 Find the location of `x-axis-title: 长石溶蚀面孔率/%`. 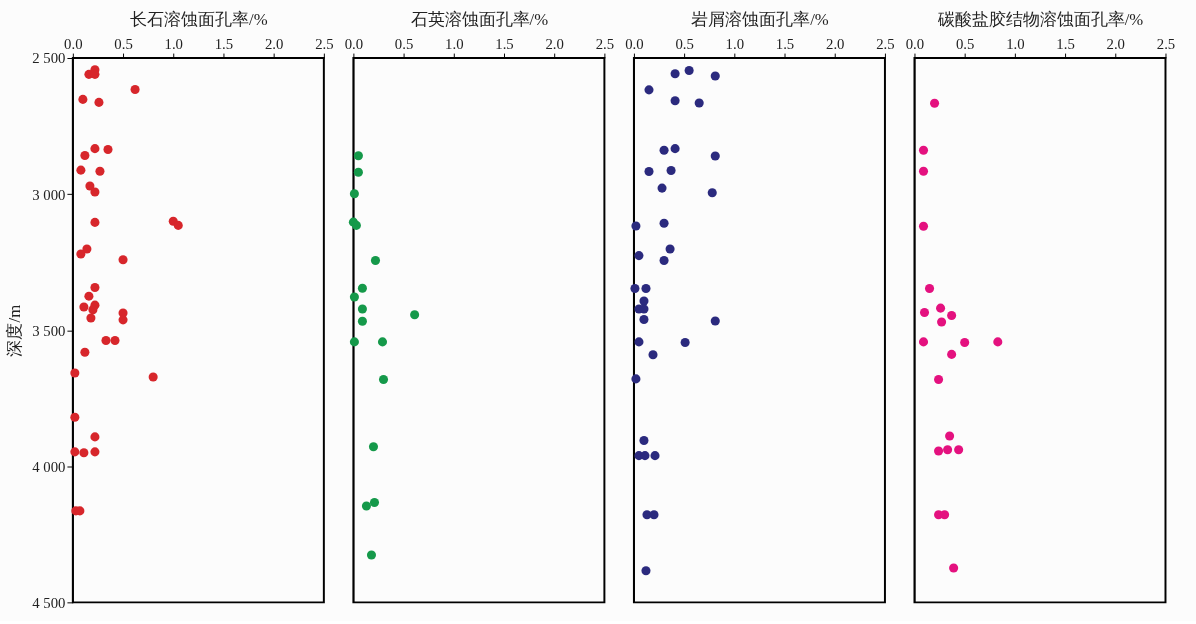

x-axis-title: 长石溶蚀面孔率/% is located at coordinates (199, 20).